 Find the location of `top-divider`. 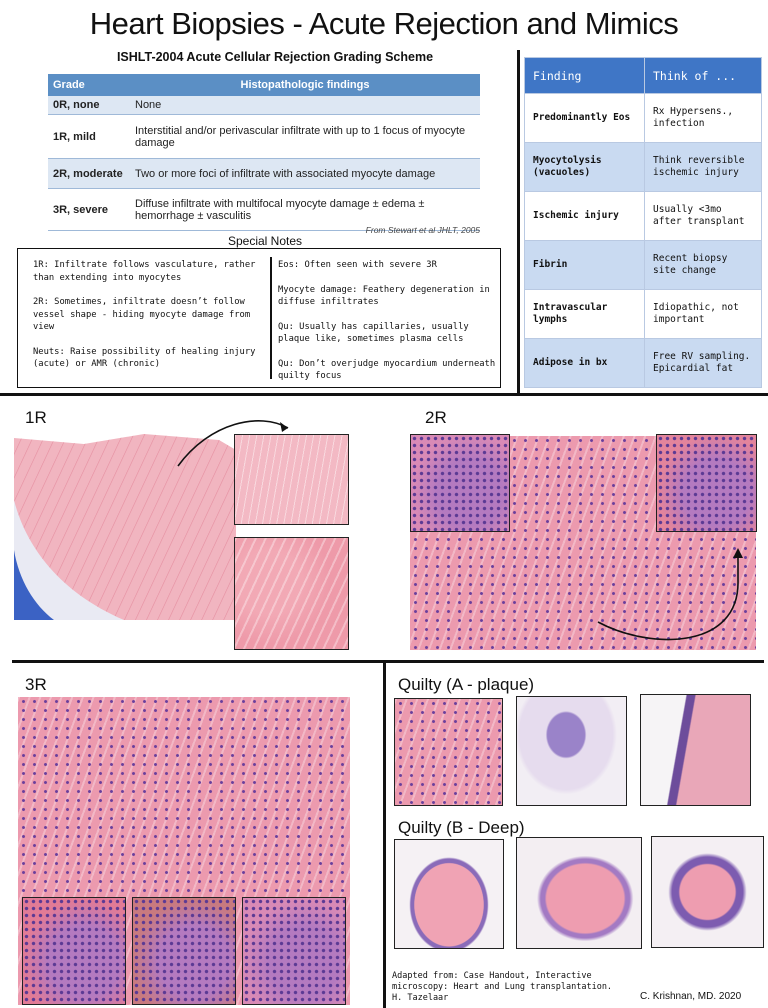

top-divider is located at coordinates (518, 221).